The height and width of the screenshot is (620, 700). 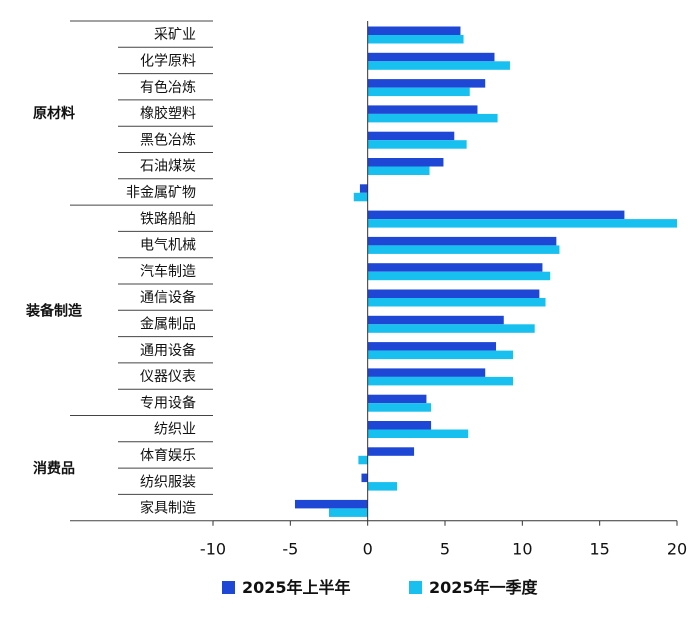 What do you see at coordinates (677, 549) in the screenshot?
I see `x-tick-label: 20` at bounding box center [677, 549].